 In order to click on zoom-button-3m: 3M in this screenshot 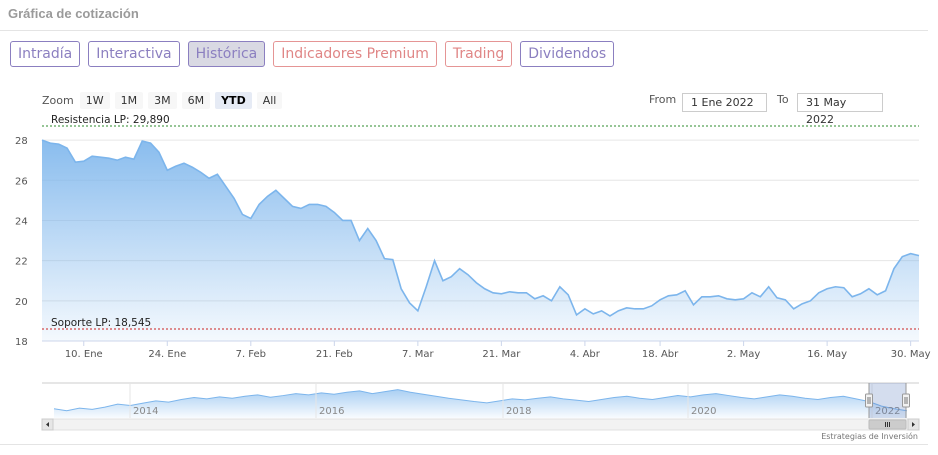, I will do `click(162, 100)`.